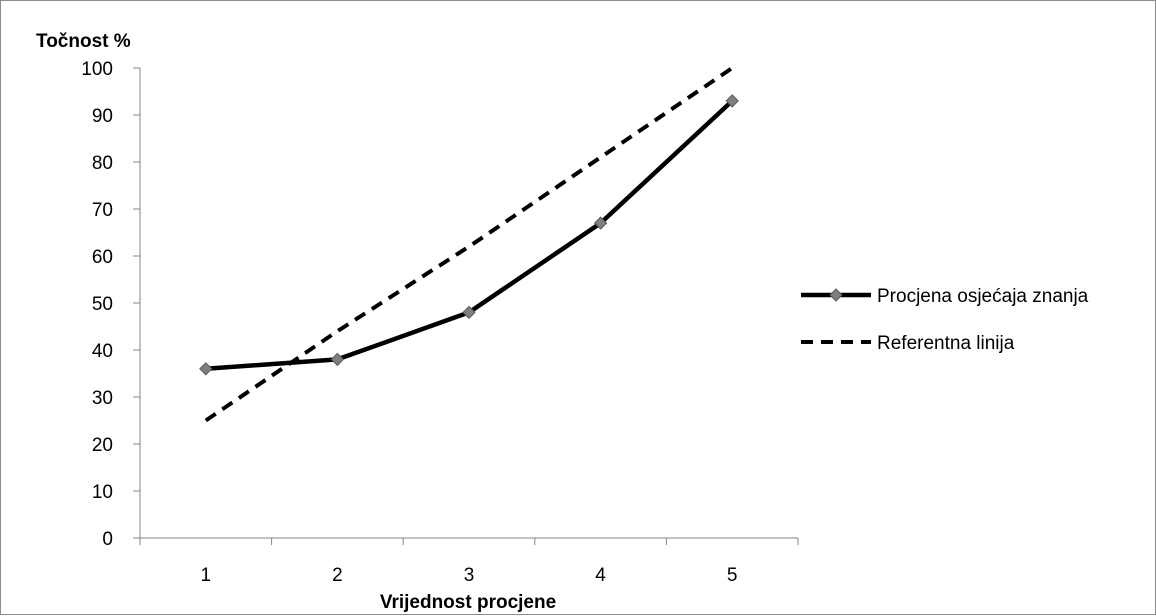 The image size is (1156, 616). I want to click on y-tick-label: 90, so click(102, 116).